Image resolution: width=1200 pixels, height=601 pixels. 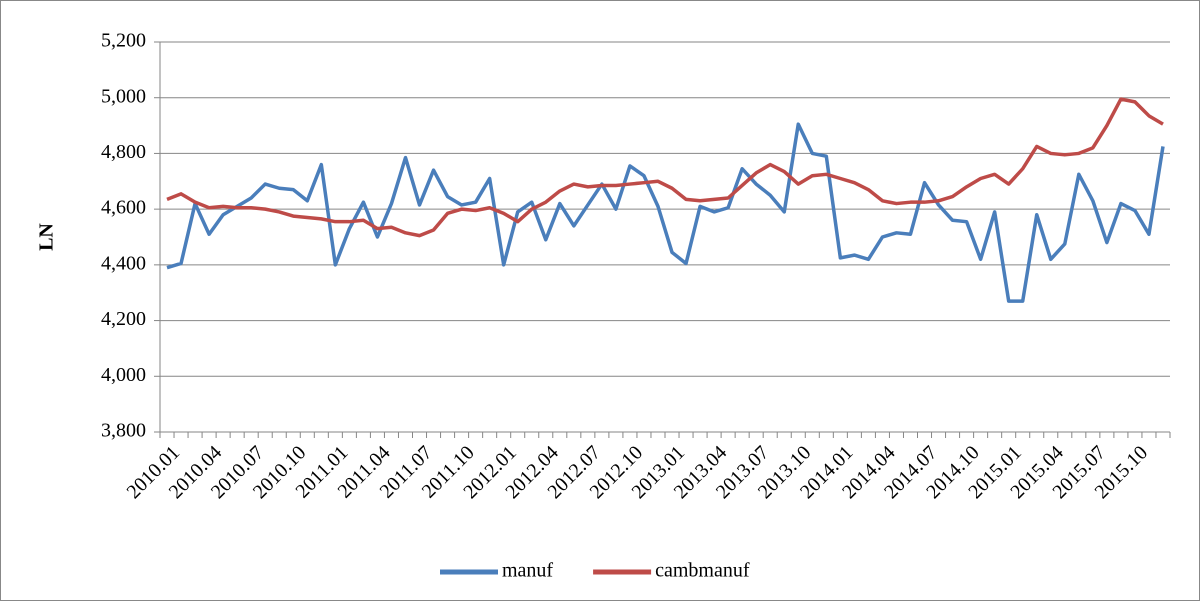 I want to click on y-tick-label: 5,200, so click(x=123, y=41).